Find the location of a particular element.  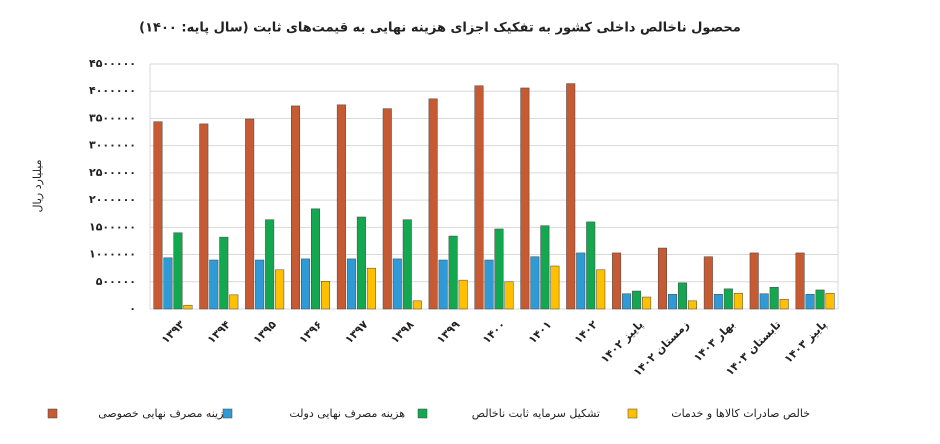

x-tick-label: ۱۳۹۷ is located at coordinates (356, 332).